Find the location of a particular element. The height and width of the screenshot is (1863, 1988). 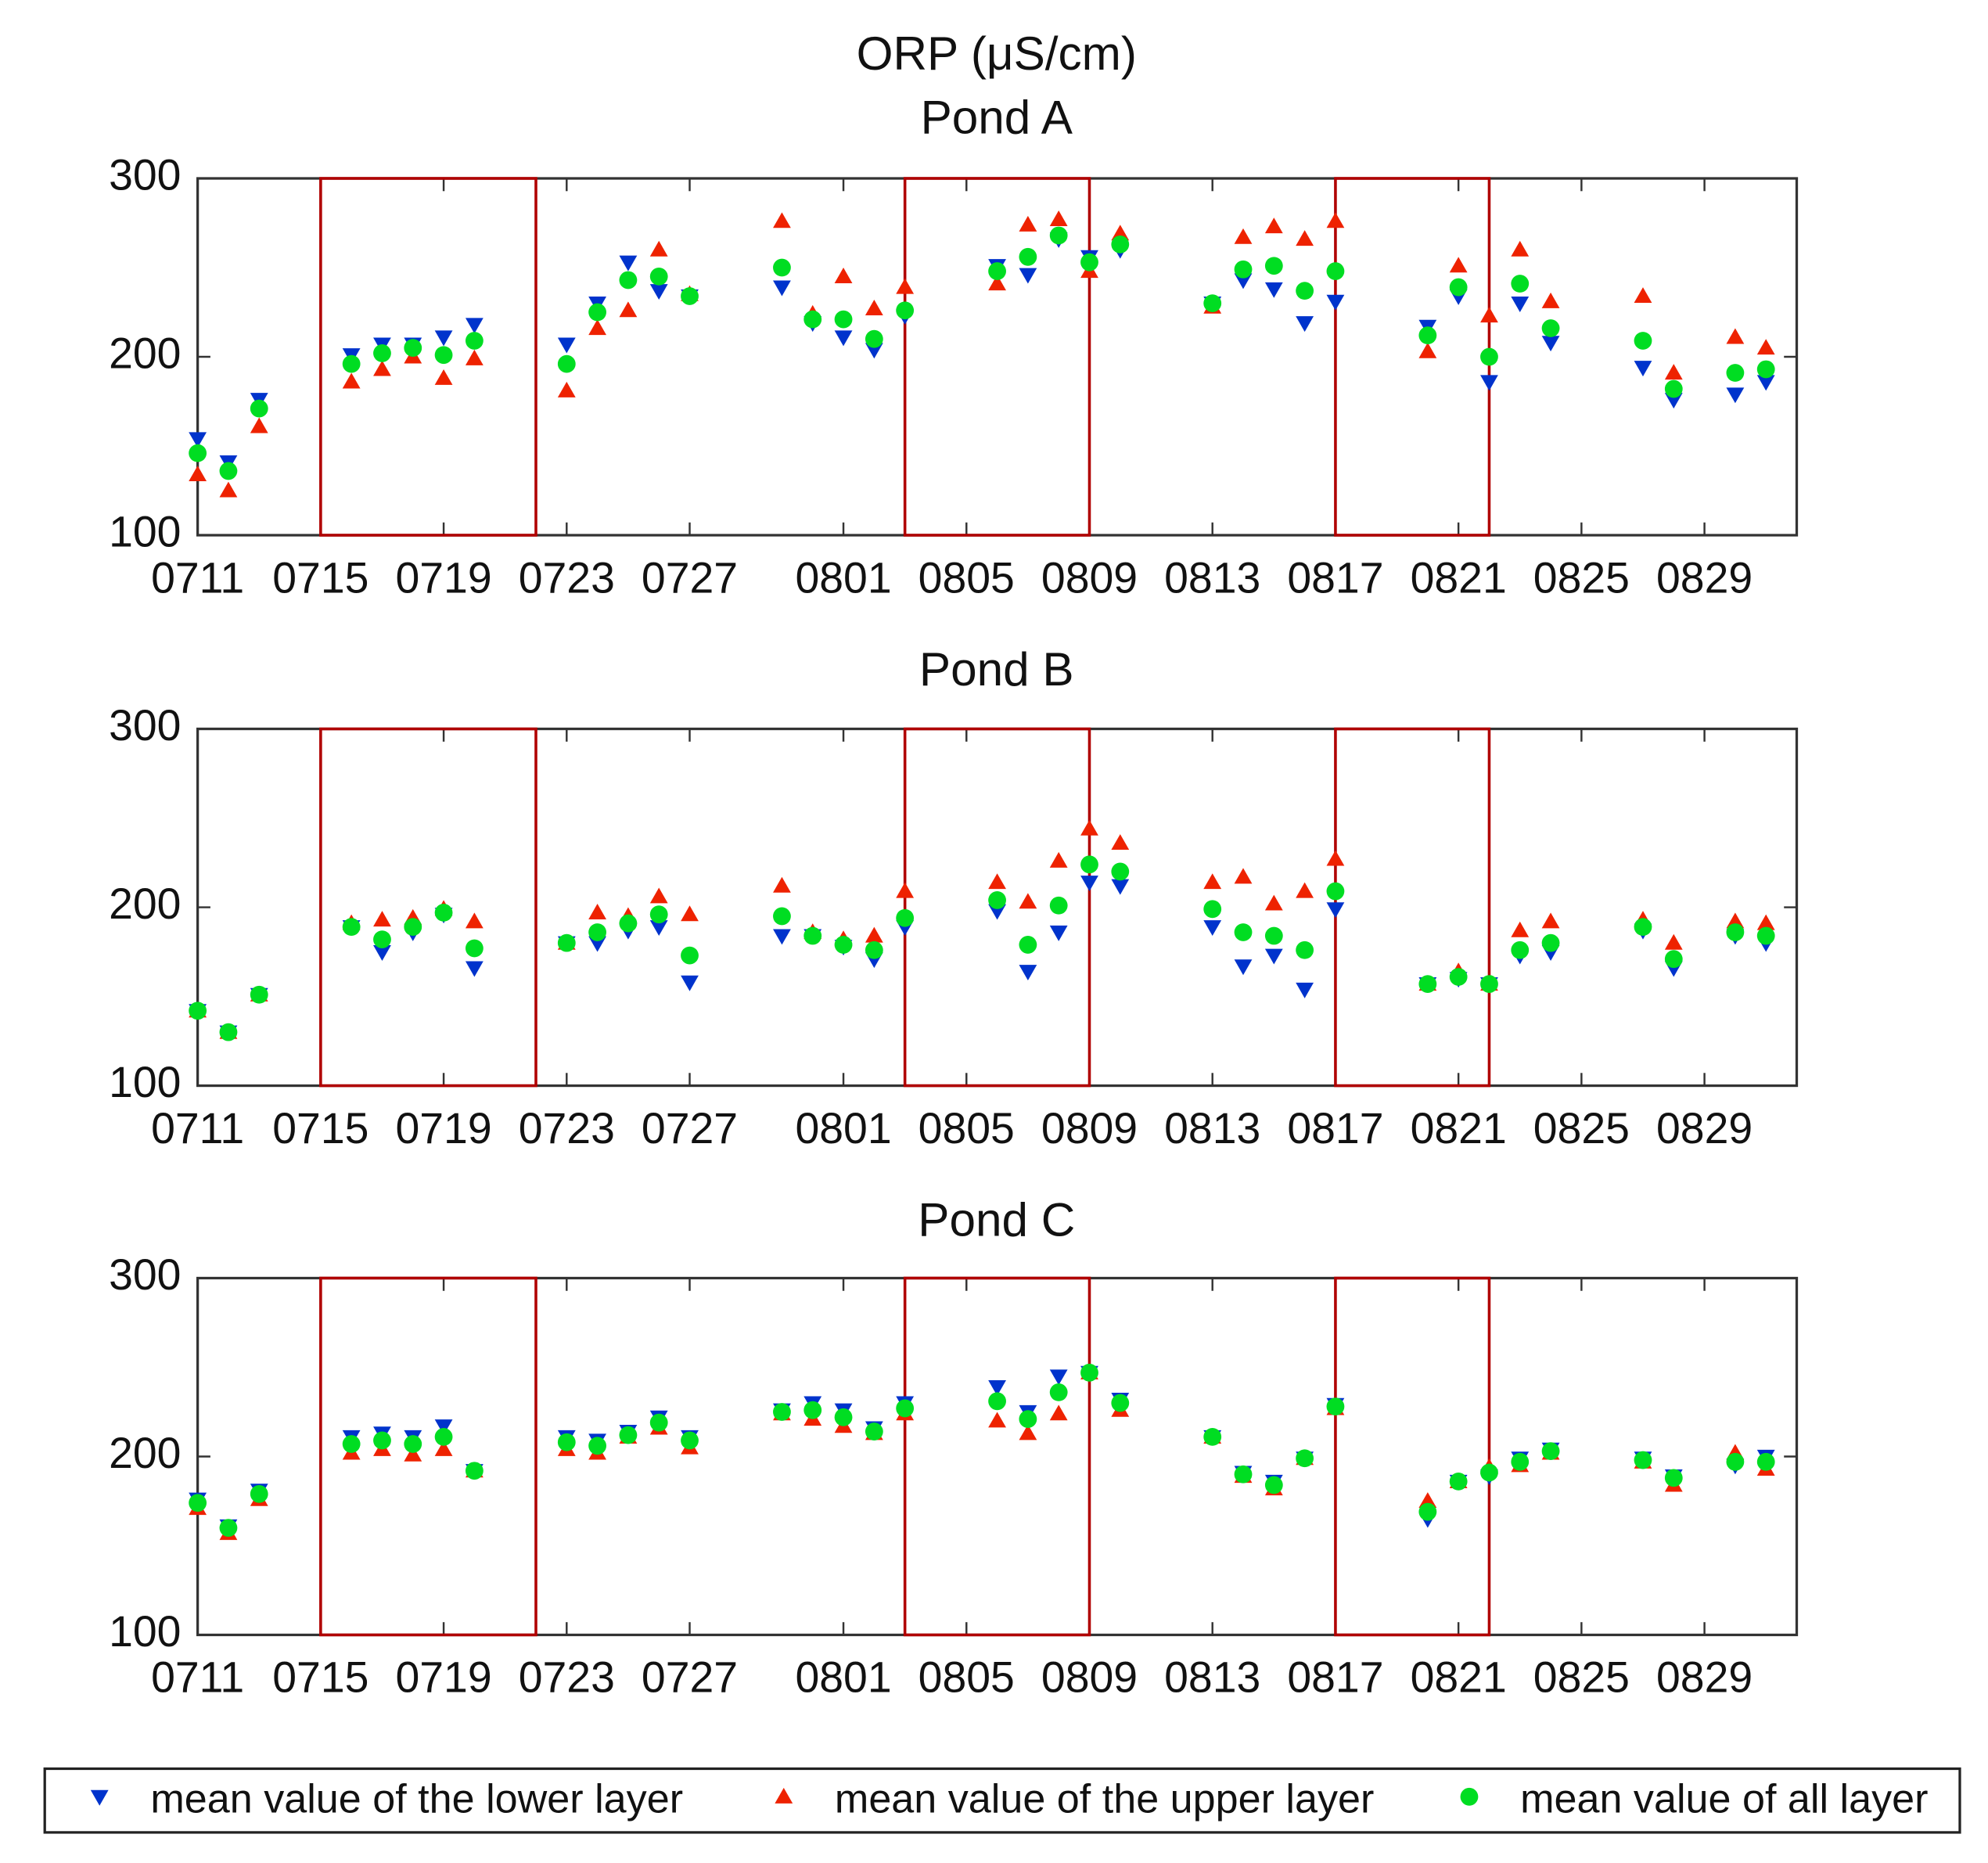

y-tick-label: 300 is located at coordinates (145, 1274).